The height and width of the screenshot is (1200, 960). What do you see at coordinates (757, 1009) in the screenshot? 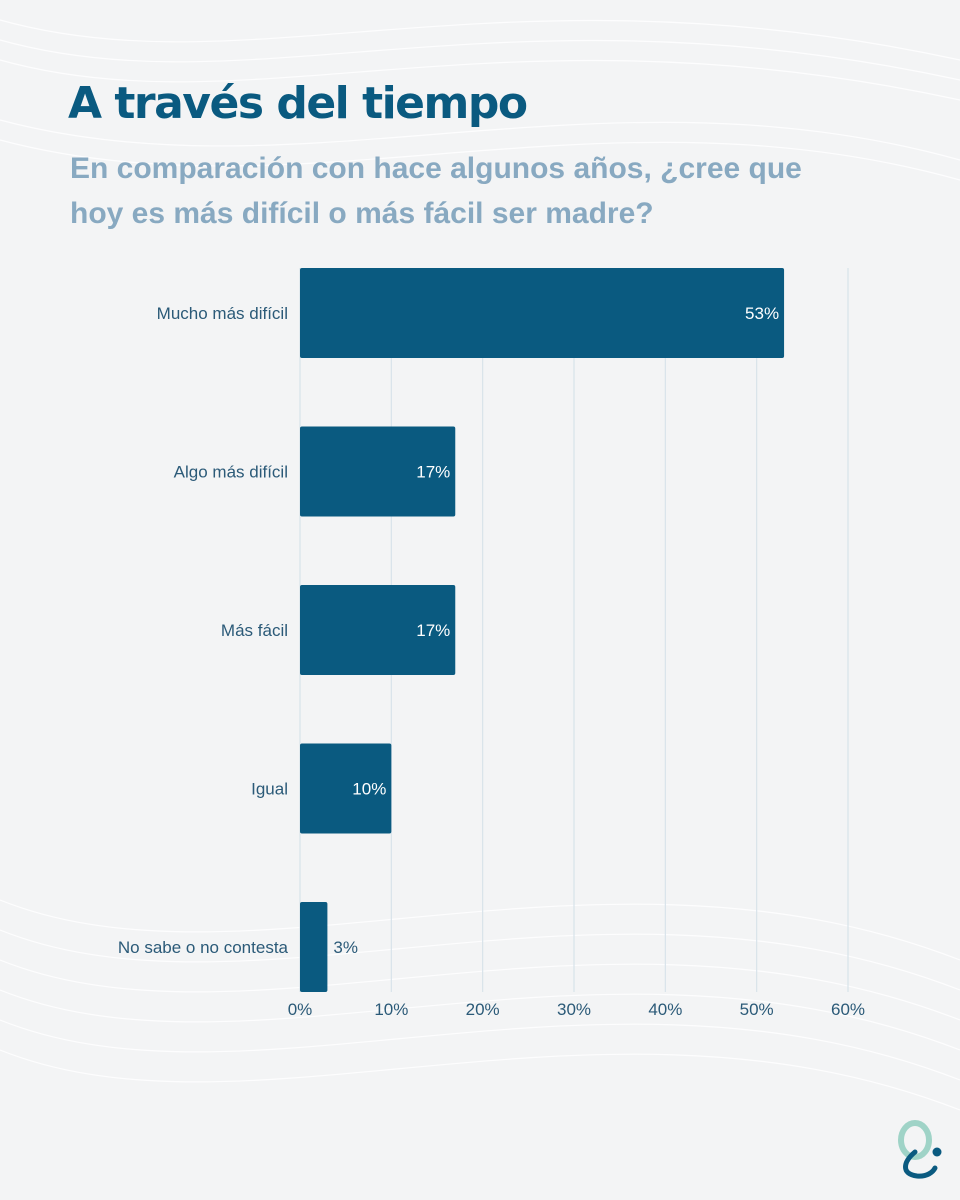
I see `x-tick-label: 50%` at bounding box center [757, 1009].